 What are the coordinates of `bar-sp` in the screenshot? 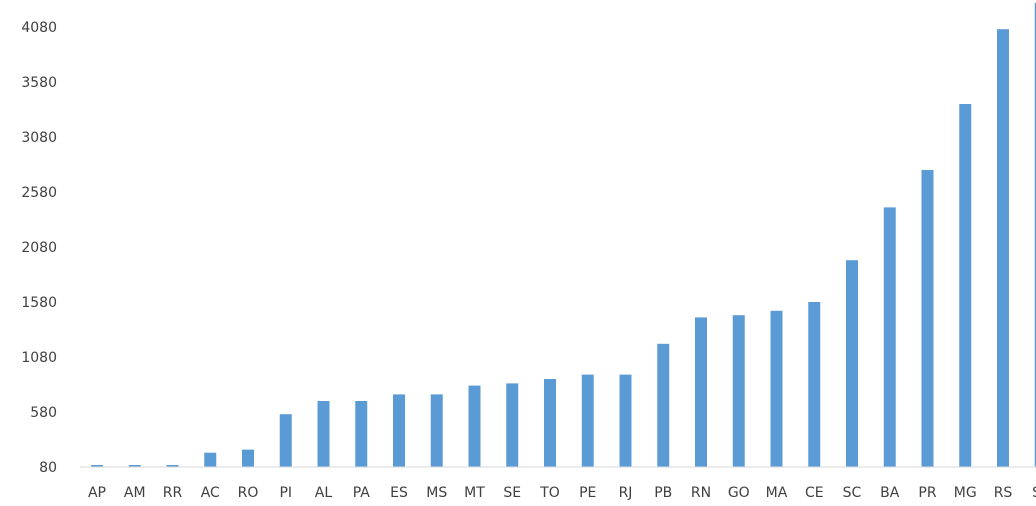 It's located at (1035, 235).